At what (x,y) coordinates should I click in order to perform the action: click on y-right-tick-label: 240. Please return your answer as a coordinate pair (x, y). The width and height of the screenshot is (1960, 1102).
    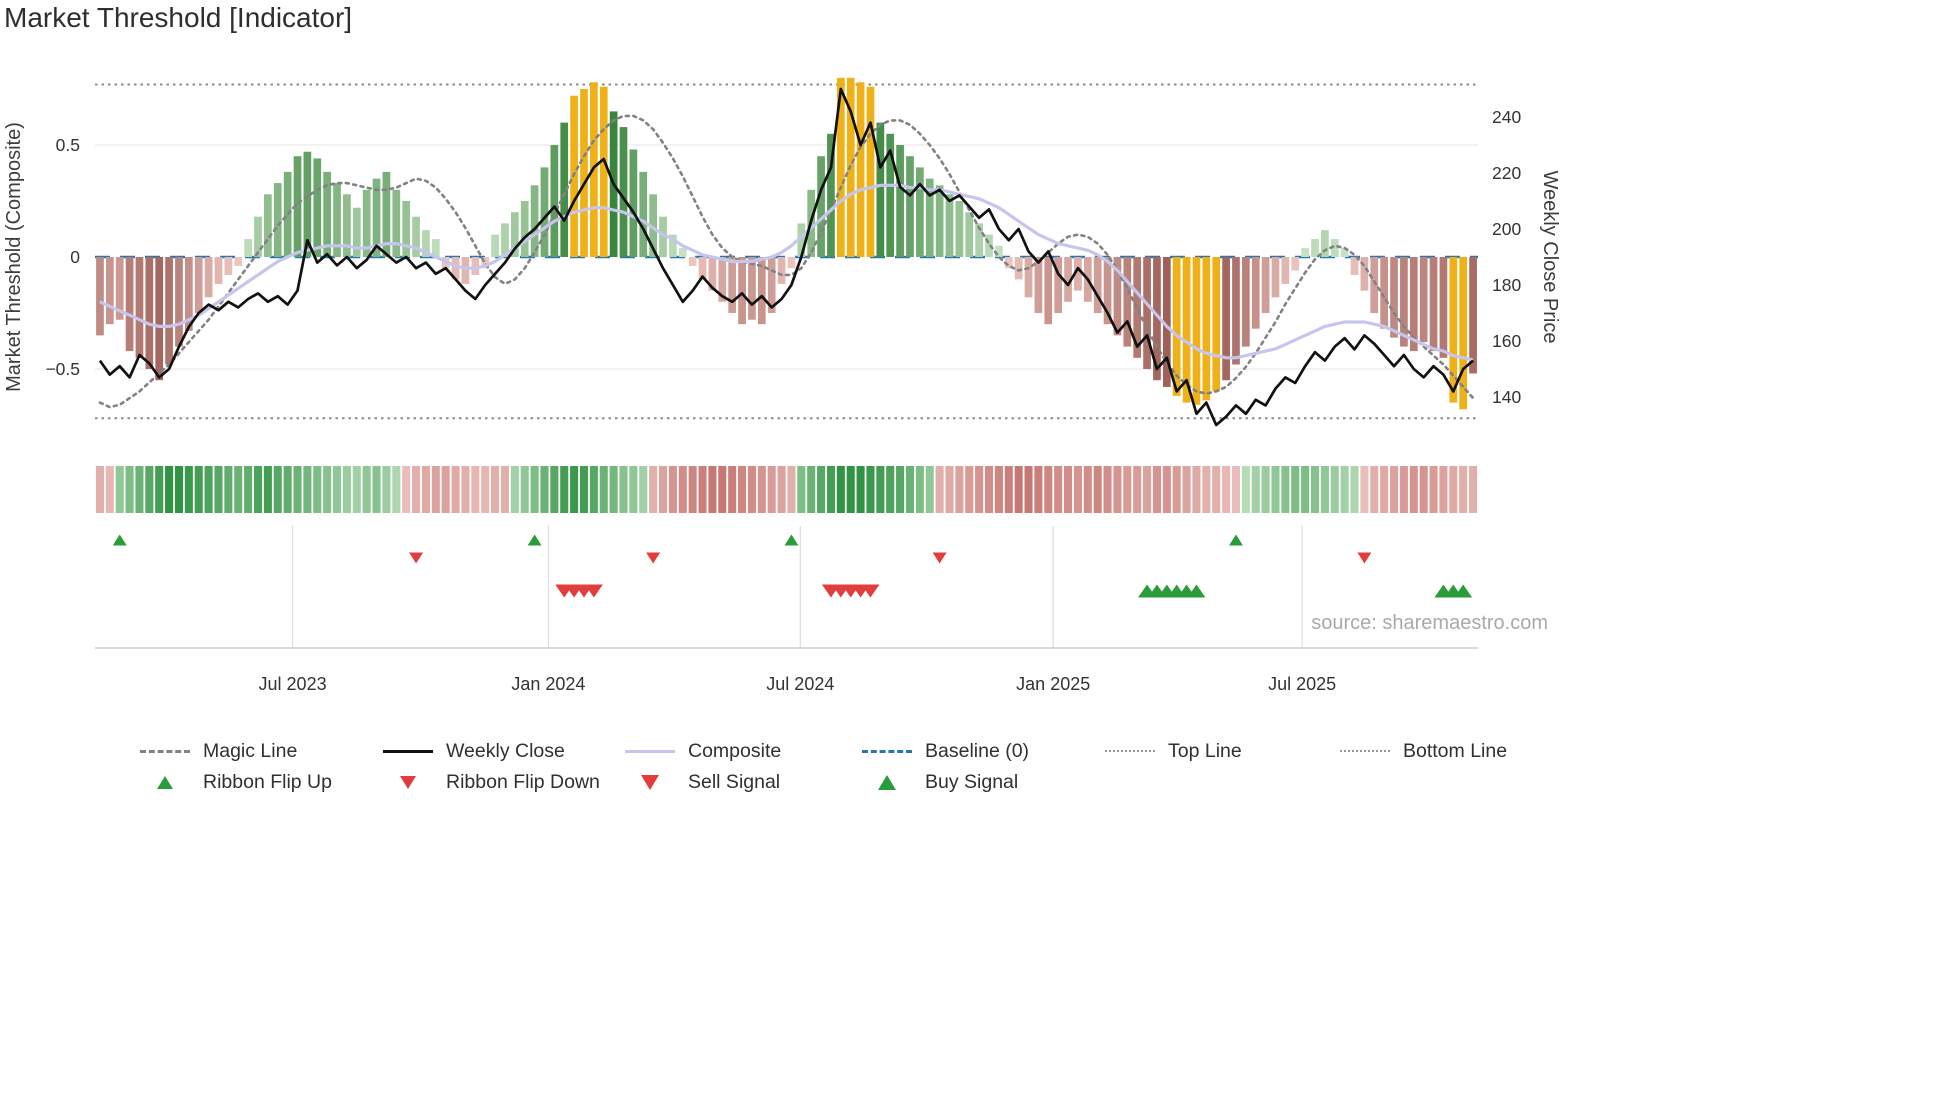
    Looking at the image, I should click on (1506, 117).